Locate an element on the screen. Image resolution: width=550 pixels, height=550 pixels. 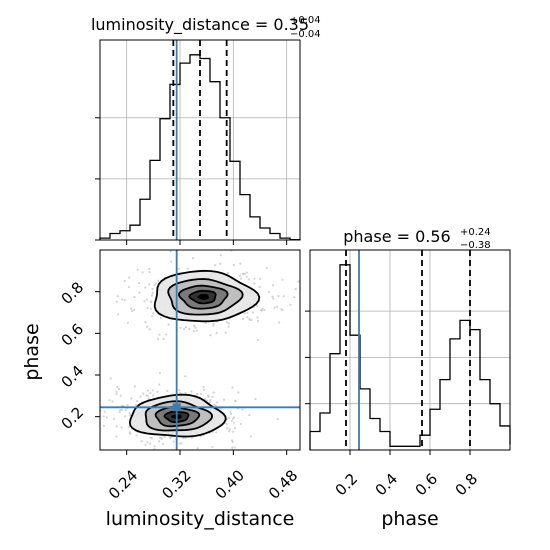
panel-frame is located at coordinates (200, 140).